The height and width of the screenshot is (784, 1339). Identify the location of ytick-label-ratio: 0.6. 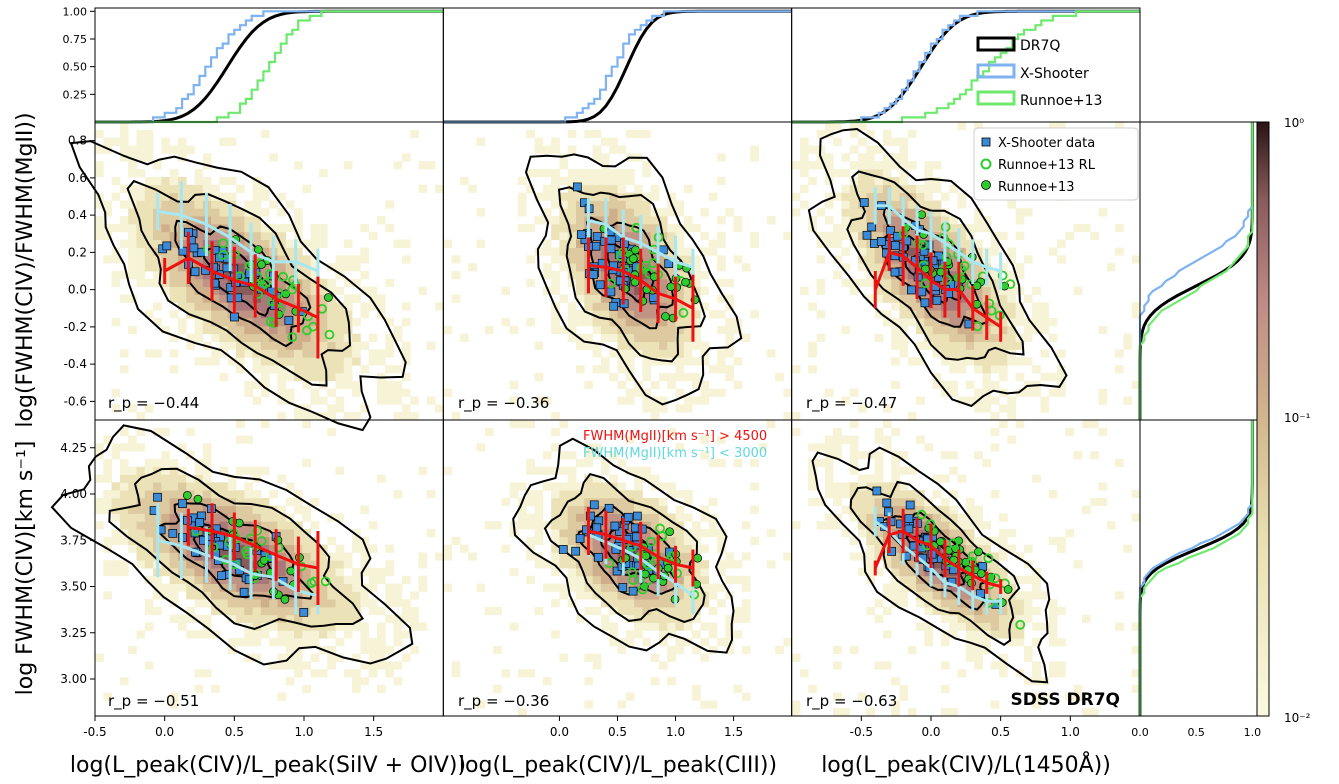
(77, 178).